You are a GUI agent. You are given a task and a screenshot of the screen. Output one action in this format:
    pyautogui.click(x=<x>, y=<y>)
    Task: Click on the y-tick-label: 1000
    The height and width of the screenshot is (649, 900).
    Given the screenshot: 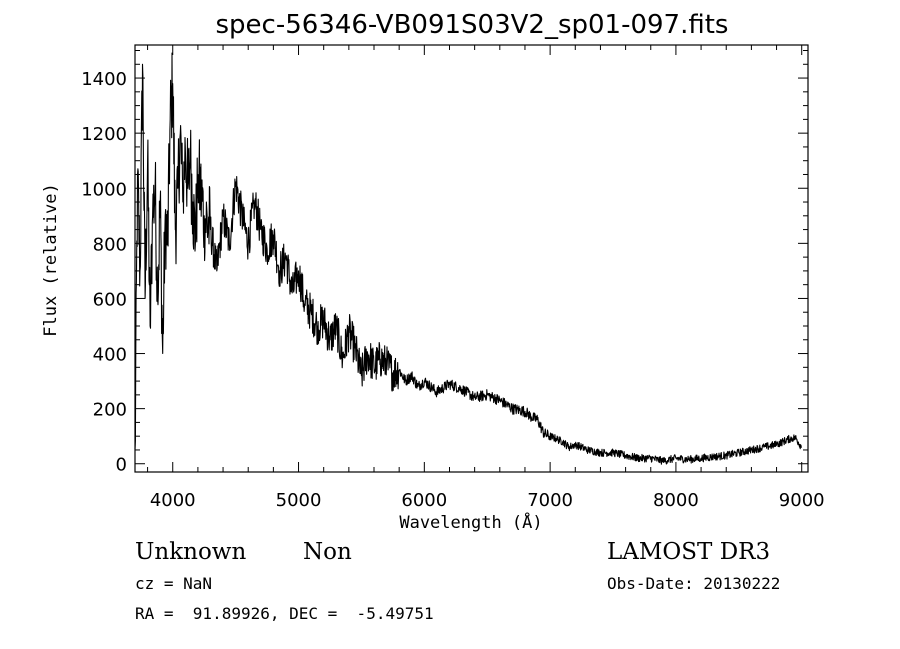 What is the action you would take?
    pyautogui.click(x=104, y=189)
    